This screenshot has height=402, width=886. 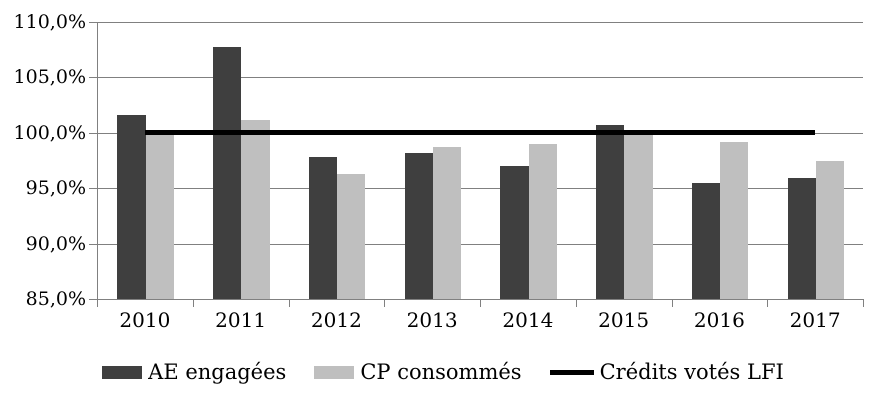 I want to click on legend-item-cp: CP consommés, so click(x=418, y=372).